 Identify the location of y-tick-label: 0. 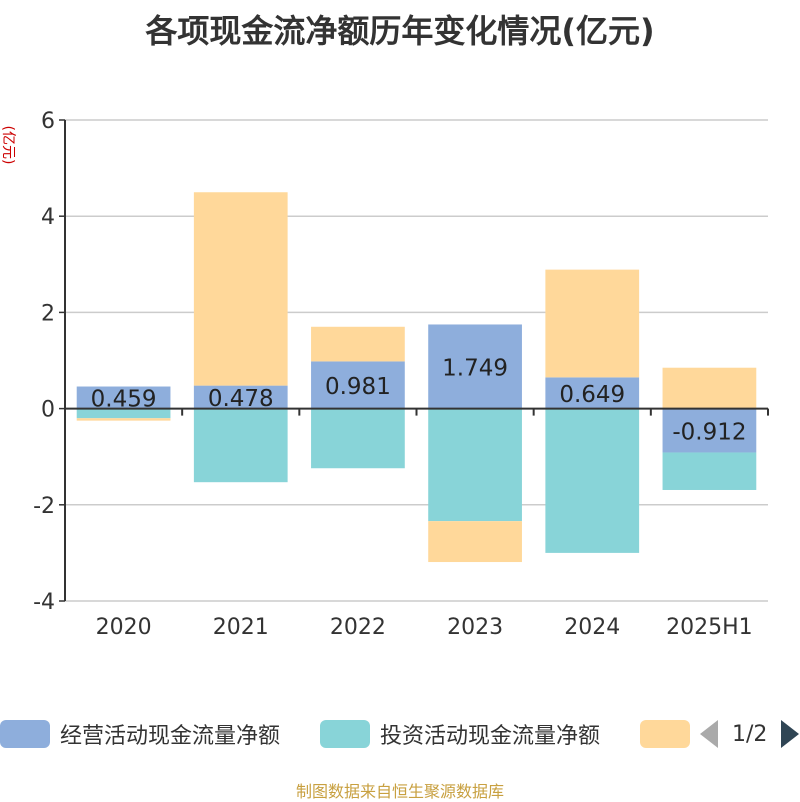
(48, 410).